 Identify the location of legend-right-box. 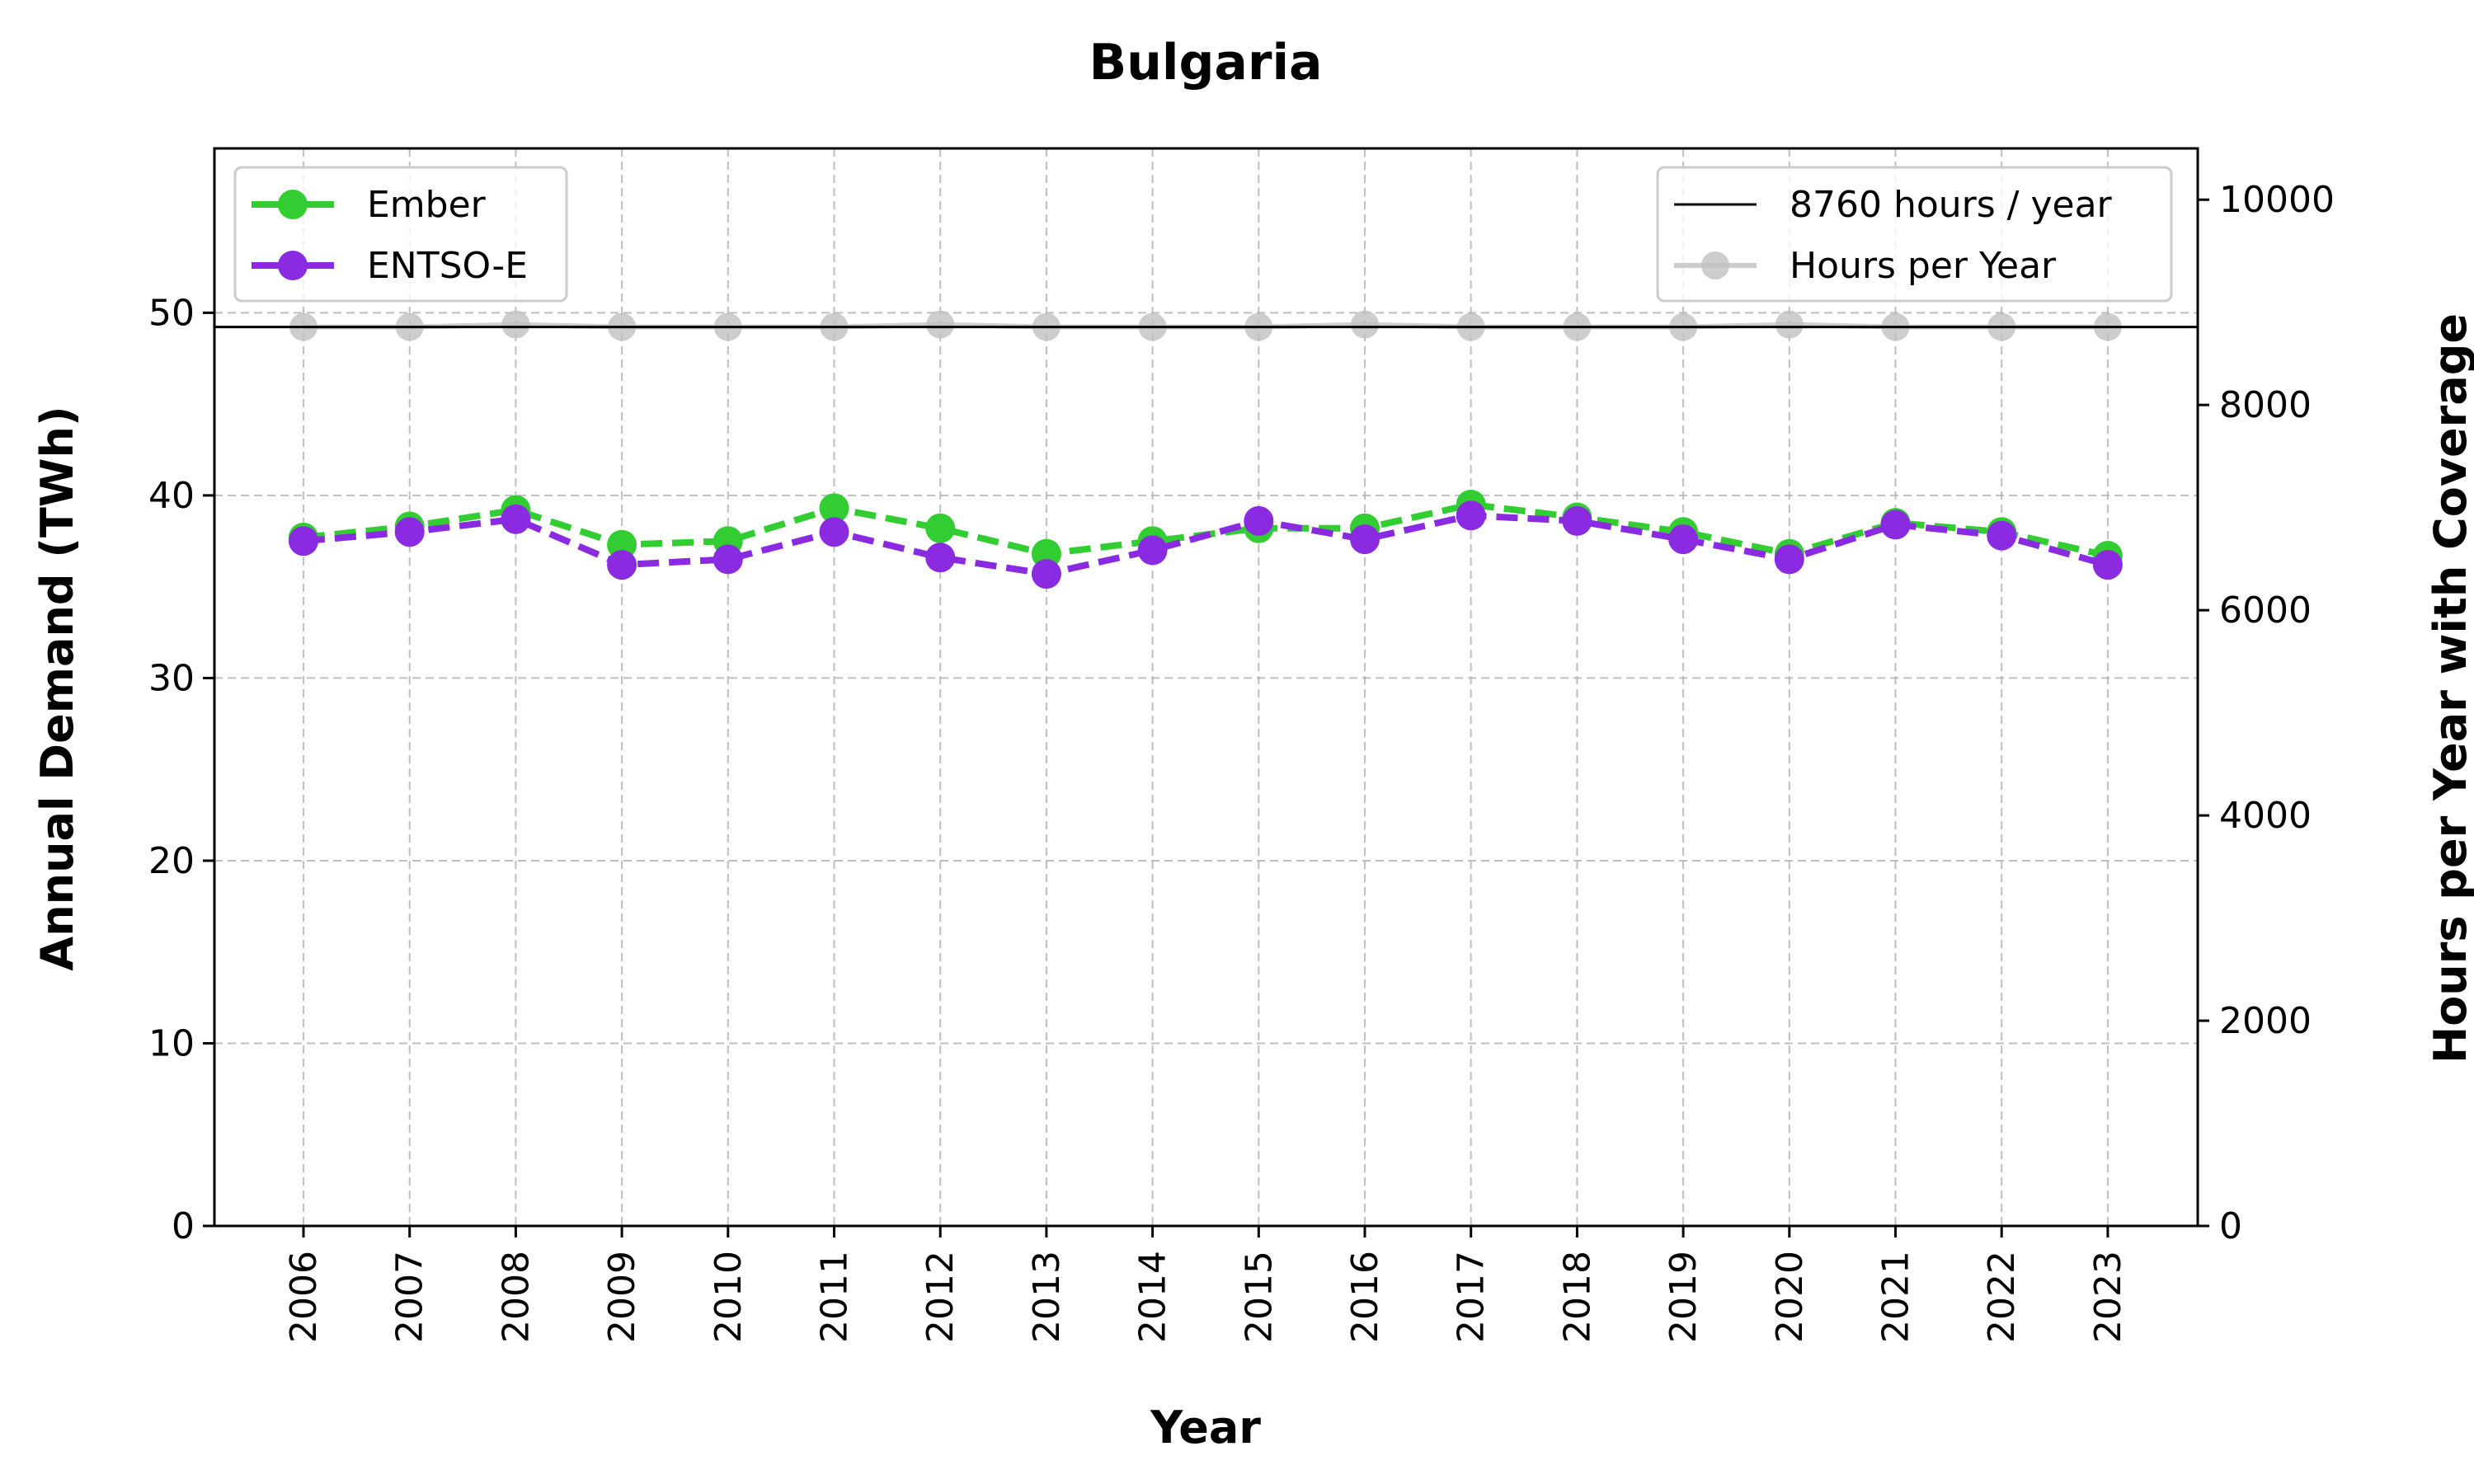
(1914, 235).